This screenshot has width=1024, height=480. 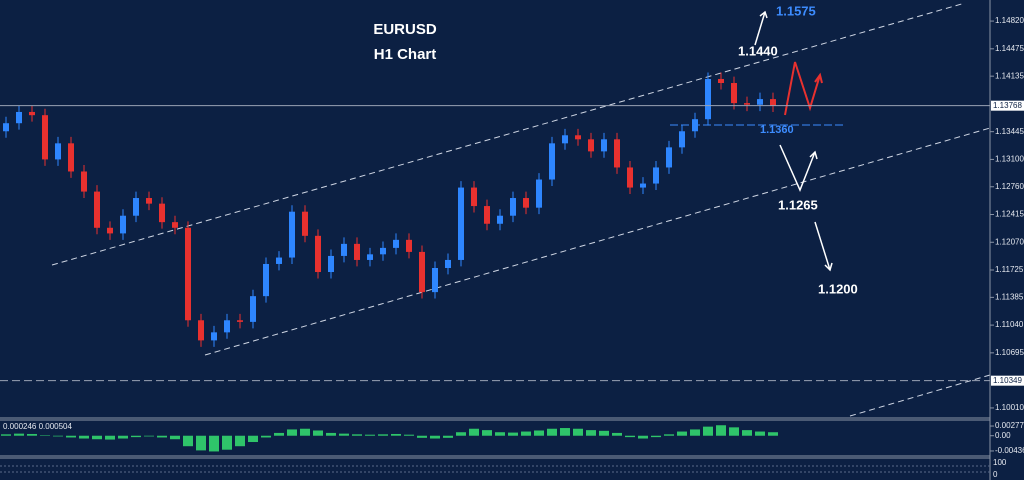 What do you see at coordinates (1009, 131) in the screenshot?
I see `y-tick-label: 1.13445` at bounding box center [1009, 131].